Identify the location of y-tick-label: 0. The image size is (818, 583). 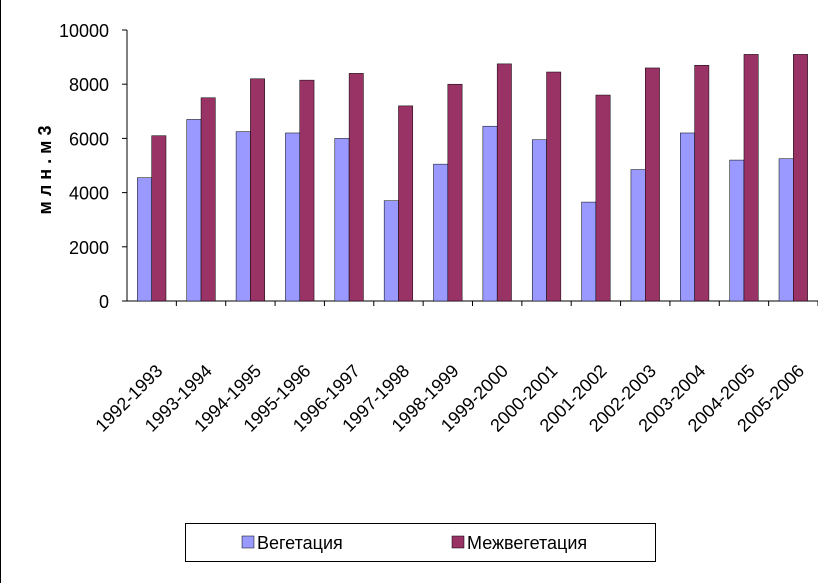
(104, 302).